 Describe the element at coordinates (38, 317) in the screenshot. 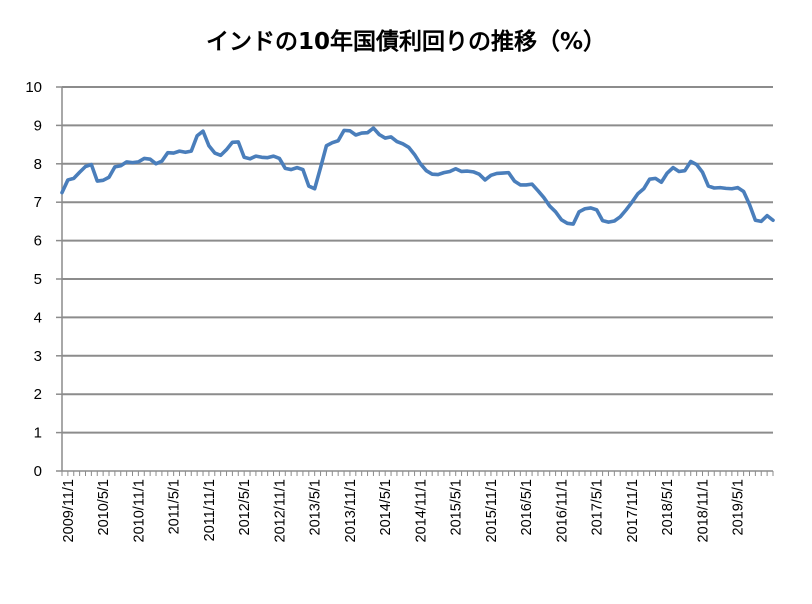

I see `ytick-label-4: 4` at that location.